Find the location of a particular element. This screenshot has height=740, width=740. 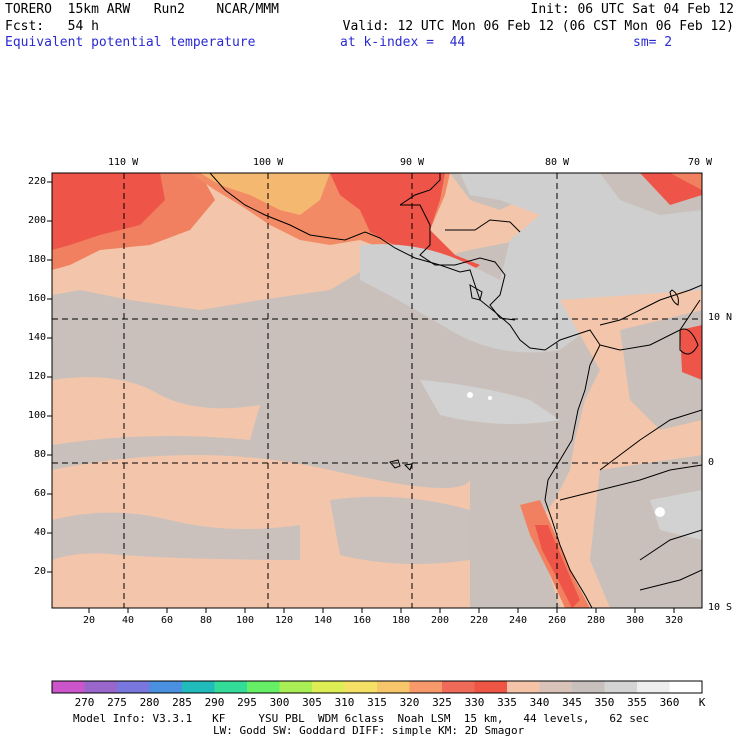

y-tick-label: 100 is located at coordinates (36, 415).